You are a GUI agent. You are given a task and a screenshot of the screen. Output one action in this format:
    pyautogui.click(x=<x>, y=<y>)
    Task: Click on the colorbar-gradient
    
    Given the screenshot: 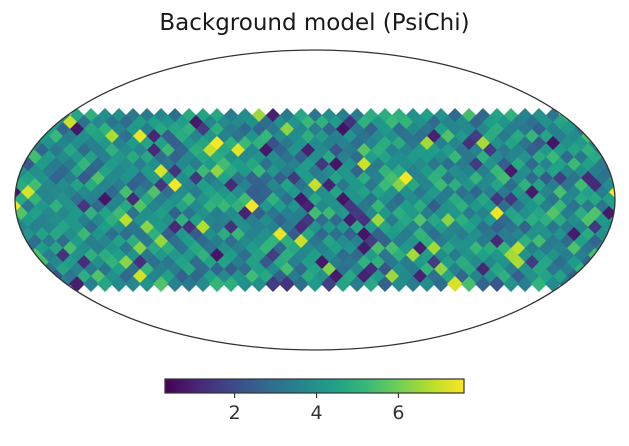 What is the action you would take?
    pyautogui.click(x=314, y=386)
    